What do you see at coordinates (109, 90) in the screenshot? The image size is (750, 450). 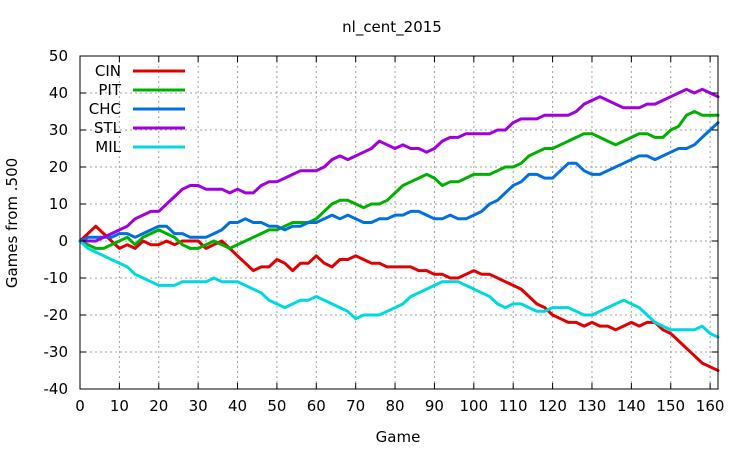 I see `legend-label-pit: PIT` at bounding box center [109, 90].